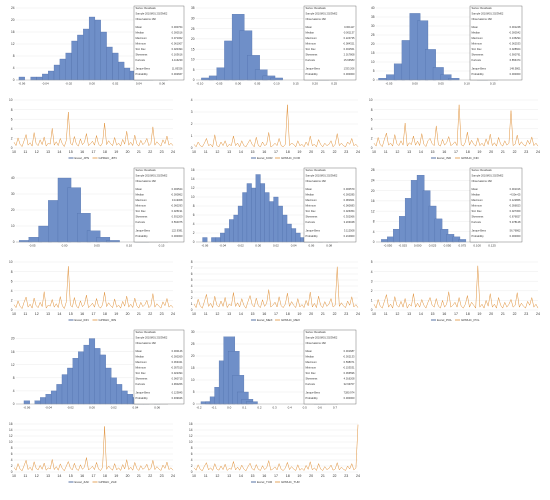  I want to click on legend-label: Excel_MEX, so click(265, 320).